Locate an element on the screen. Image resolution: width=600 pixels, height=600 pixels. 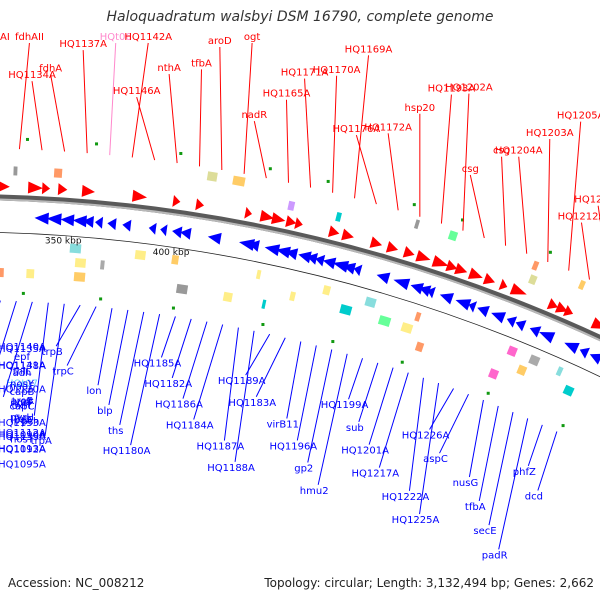
reverse-gene-label: gp2 is located at coordinates (303, 469).